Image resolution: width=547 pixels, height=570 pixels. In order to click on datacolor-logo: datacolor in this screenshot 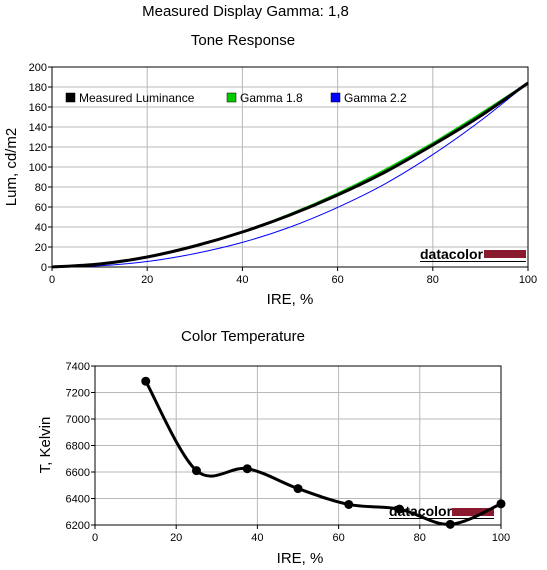, I will do `click(473, 254)`.